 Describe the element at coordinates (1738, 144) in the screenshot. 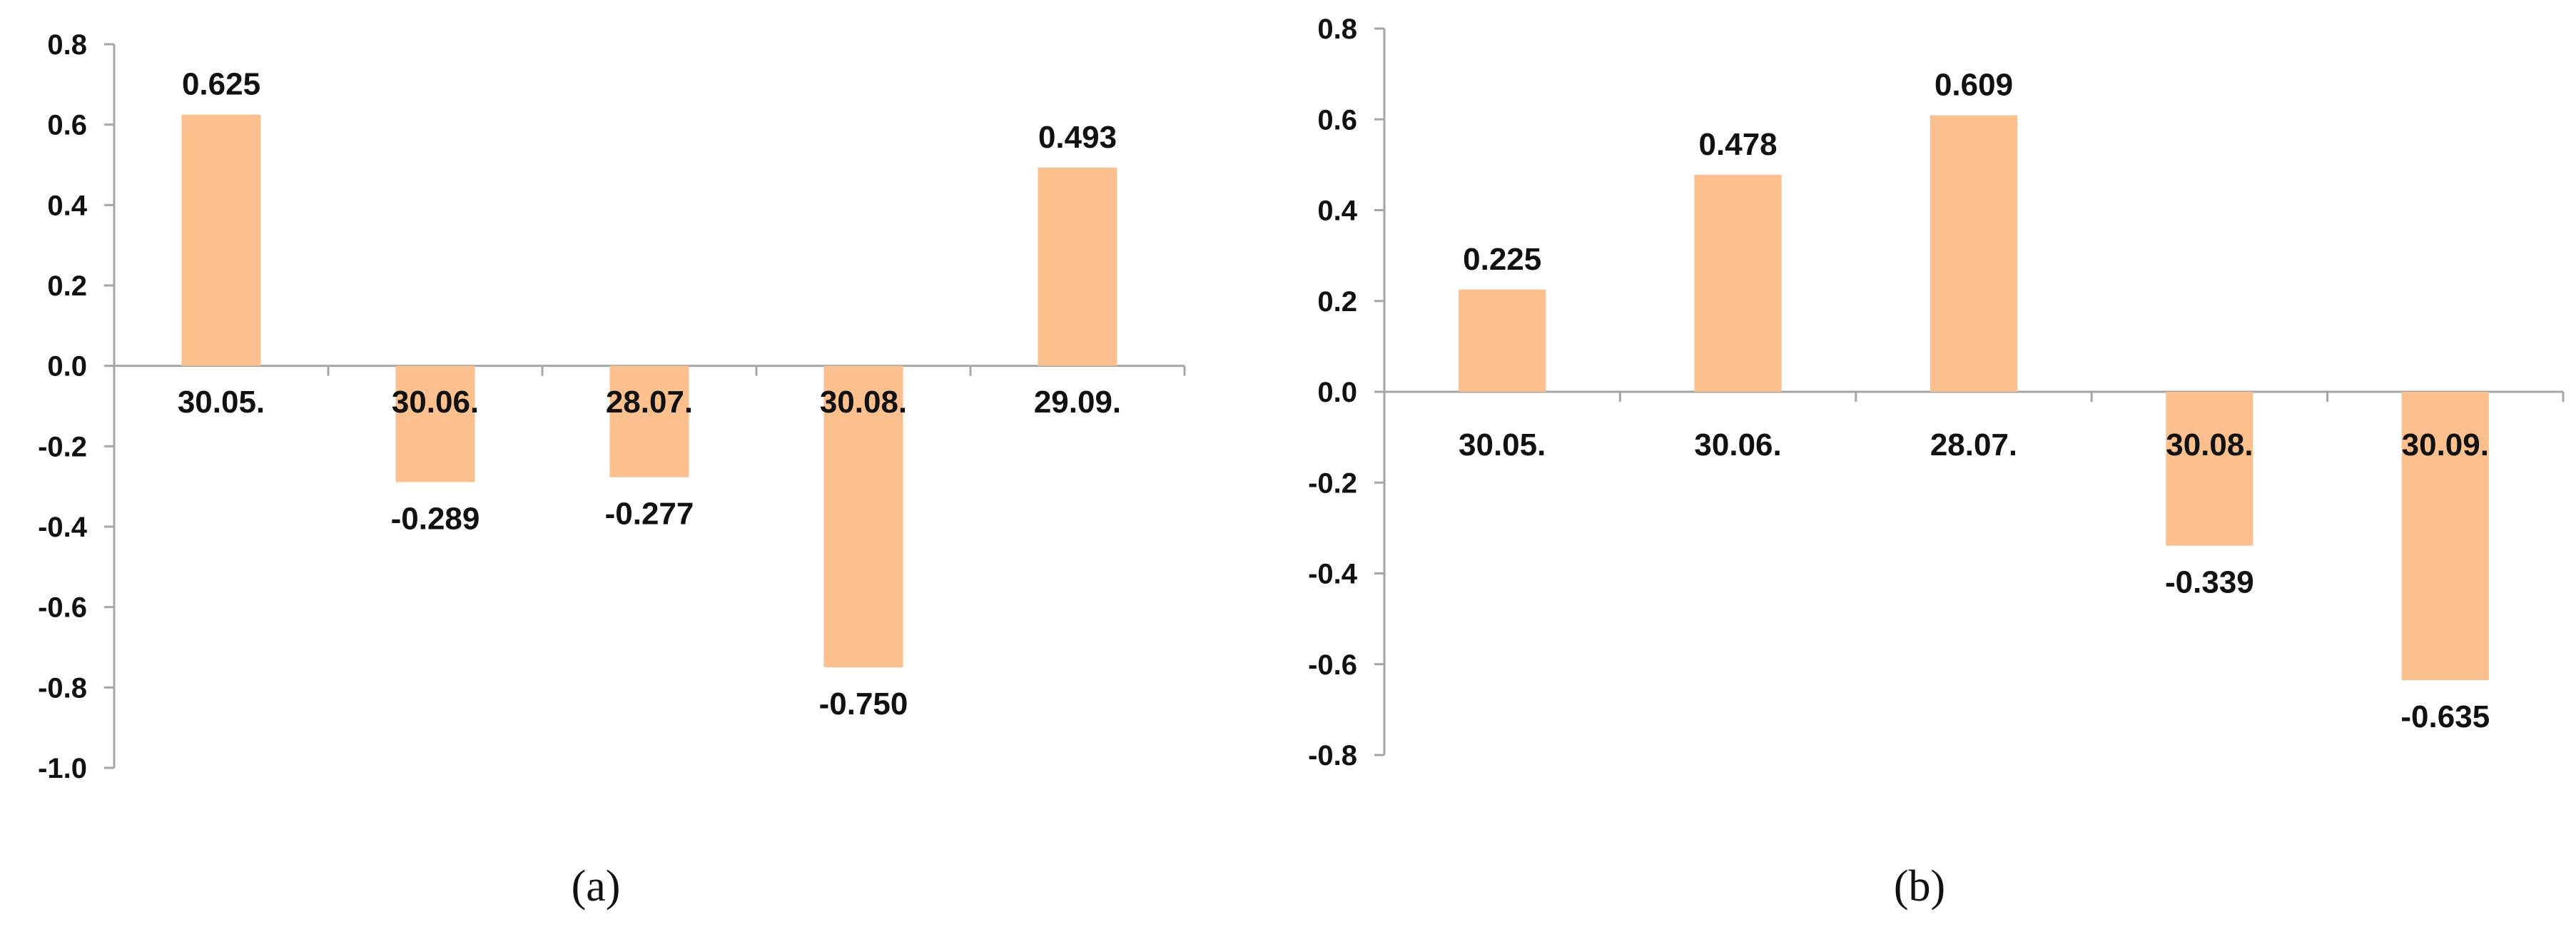

I see `data-label: 0.478` at that location.